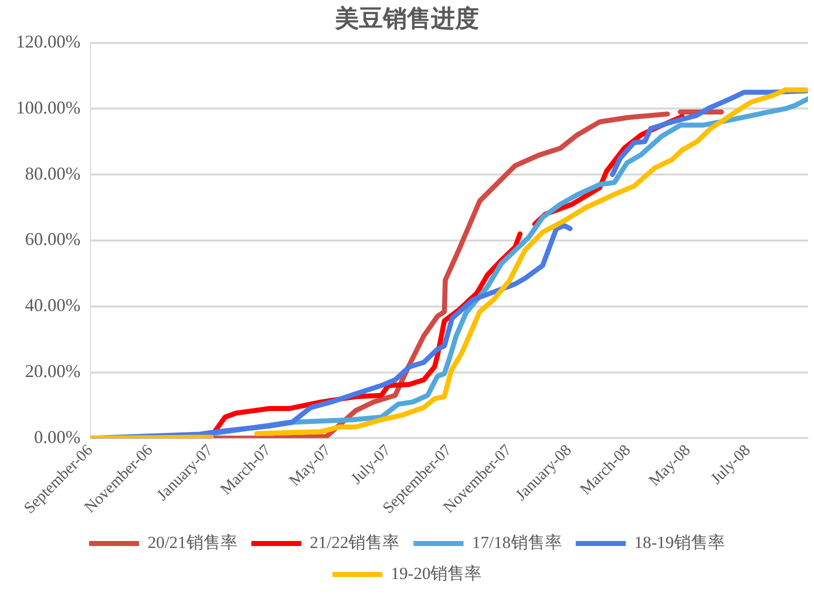 The width and height of the screenshot is (814, 597). What do you see at coordinates (52, 371) in the screenshot?
I see `y-tick-label: 20.00%` at bounding box center [52, 371].